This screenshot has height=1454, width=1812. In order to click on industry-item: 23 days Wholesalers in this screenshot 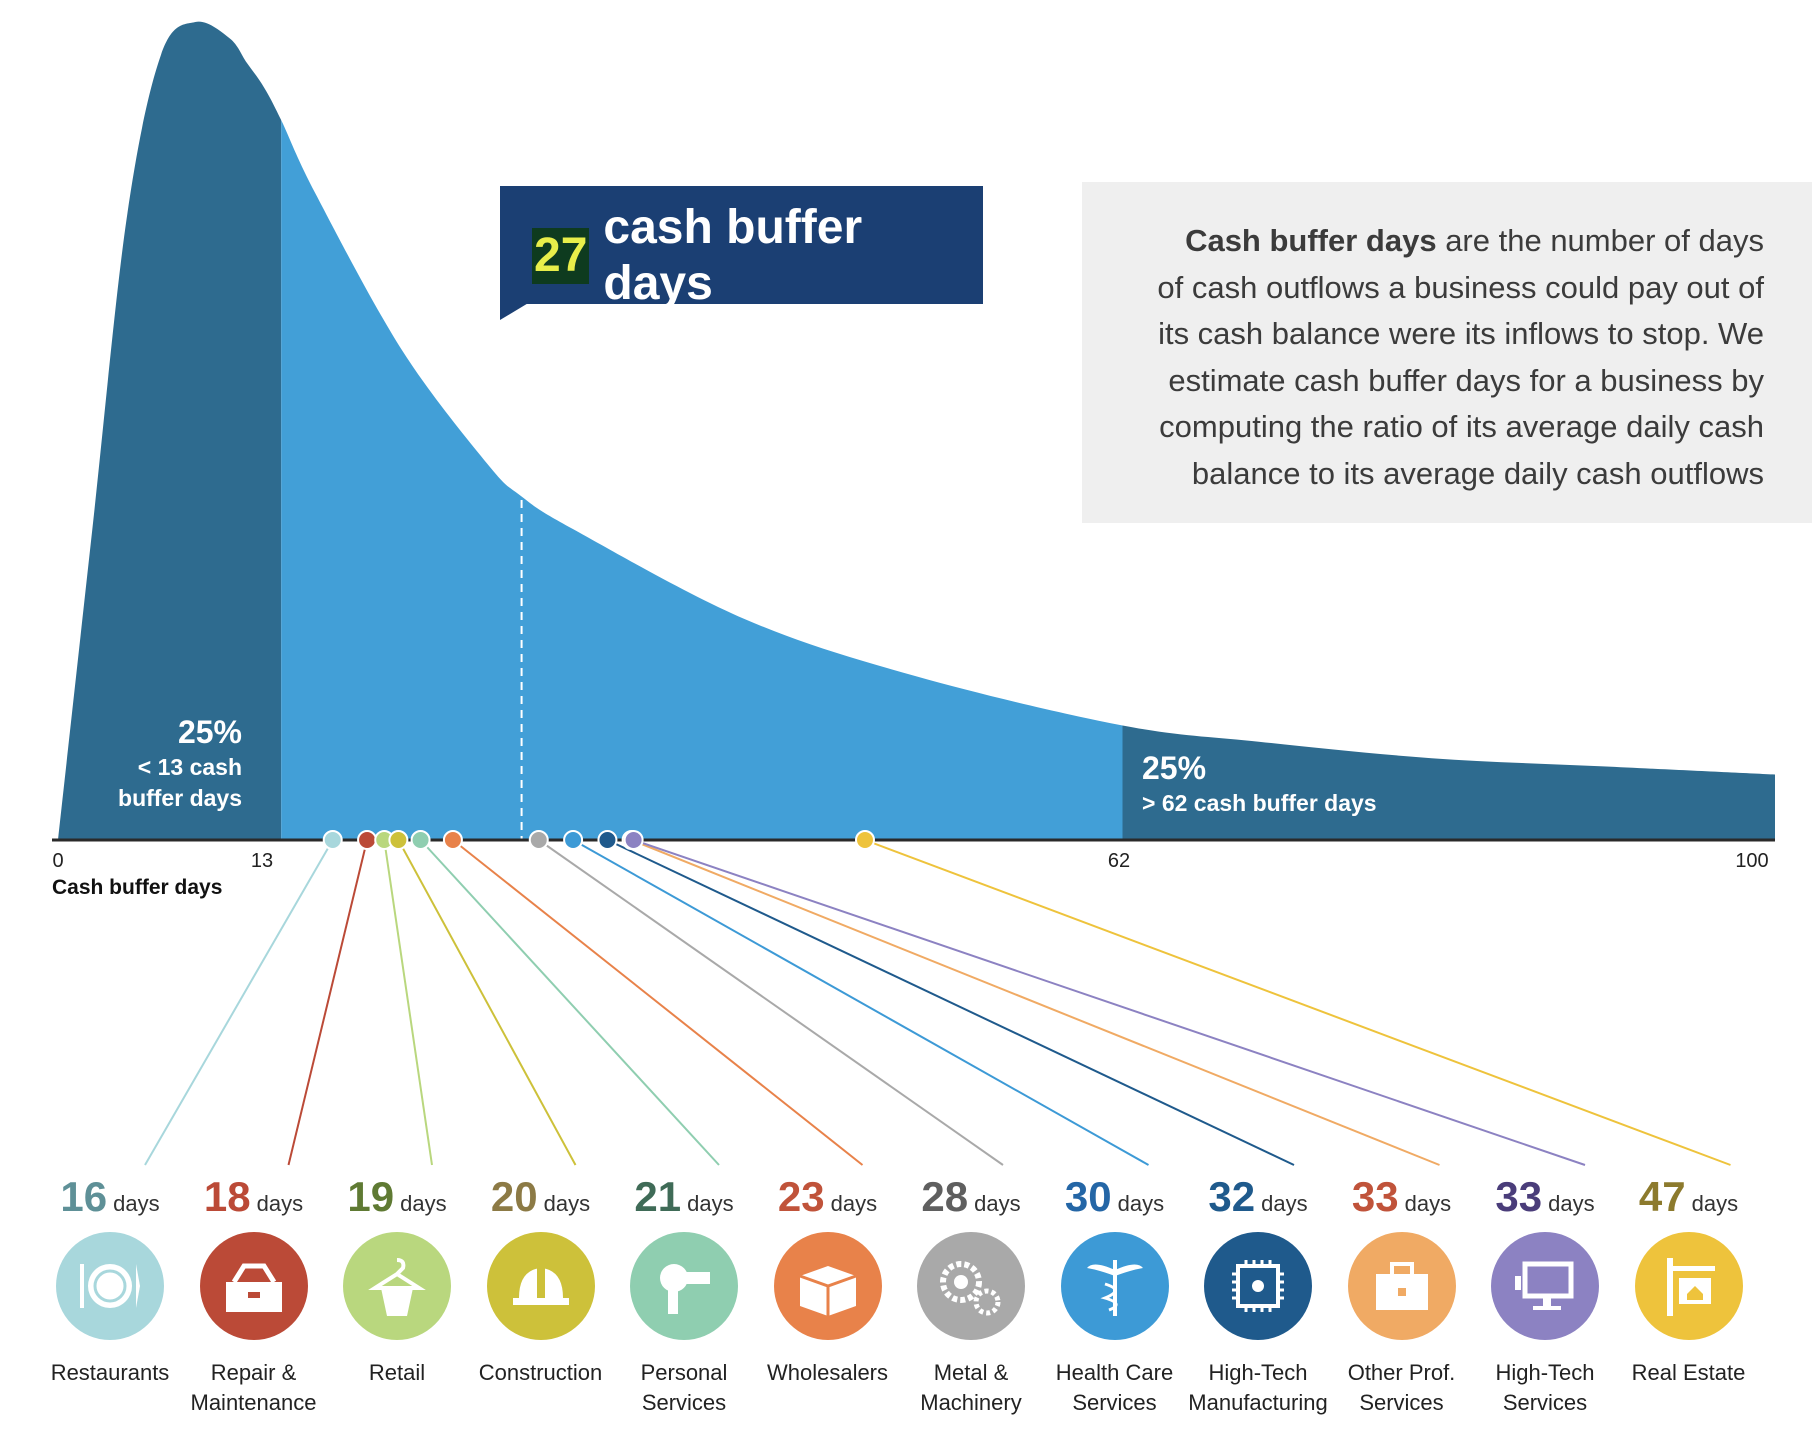, I will do `click(828, 1280)`.